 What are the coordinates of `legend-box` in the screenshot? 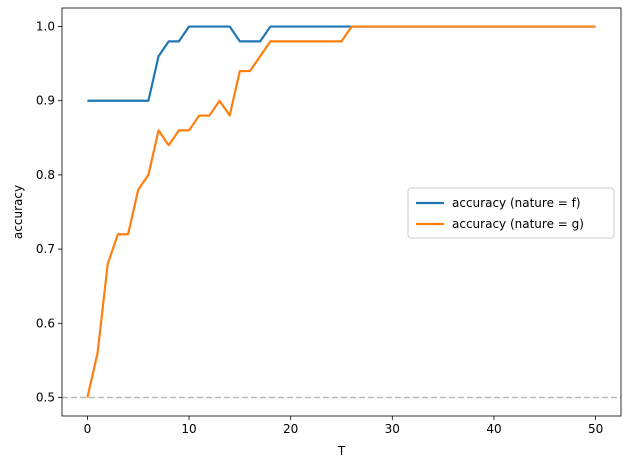 It's located at (511, 213).